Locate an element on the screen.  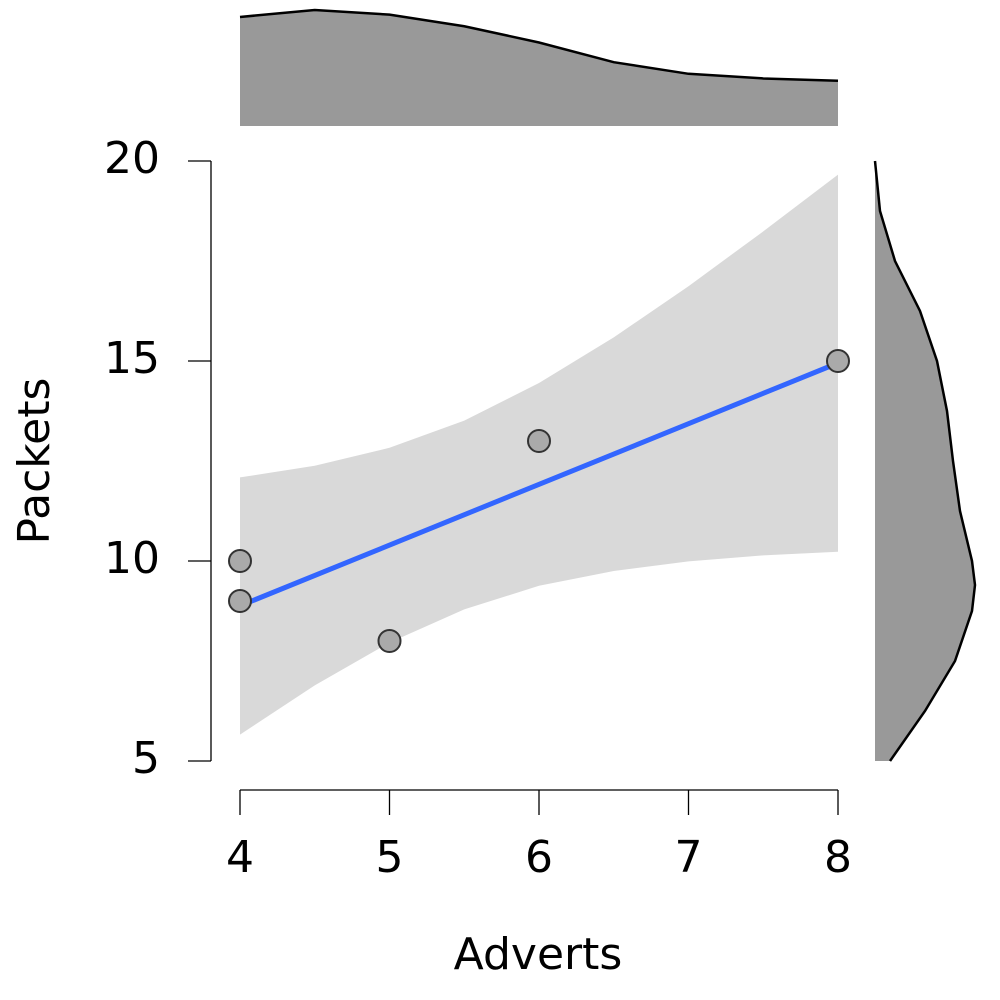
x-tick-label: 6 is located at coordinates (539, 857).